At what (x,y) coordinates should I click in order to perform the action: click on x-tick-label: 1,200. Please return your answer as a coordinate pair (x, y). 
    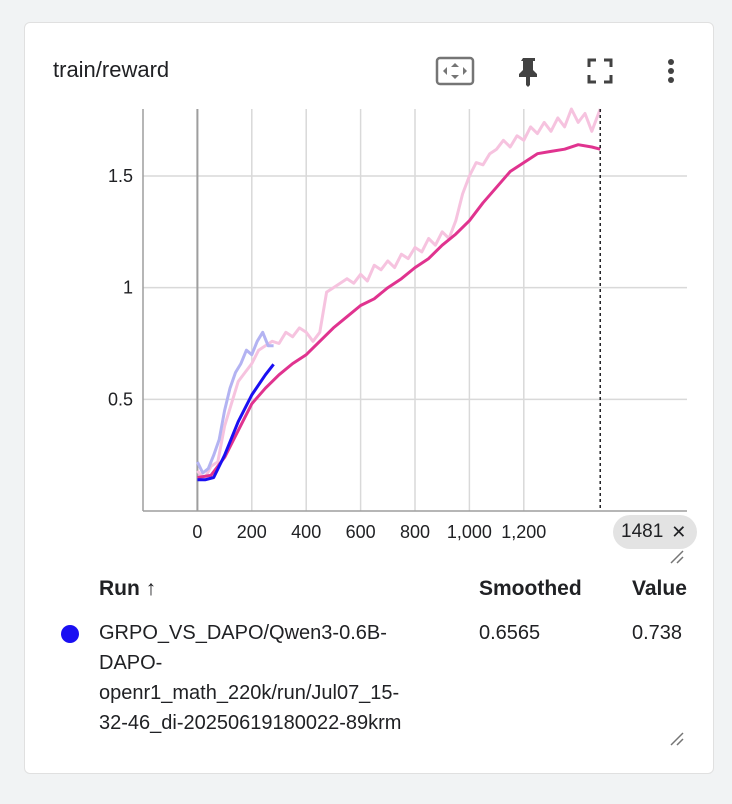
    Looking at the image, I should click on (523, 532).